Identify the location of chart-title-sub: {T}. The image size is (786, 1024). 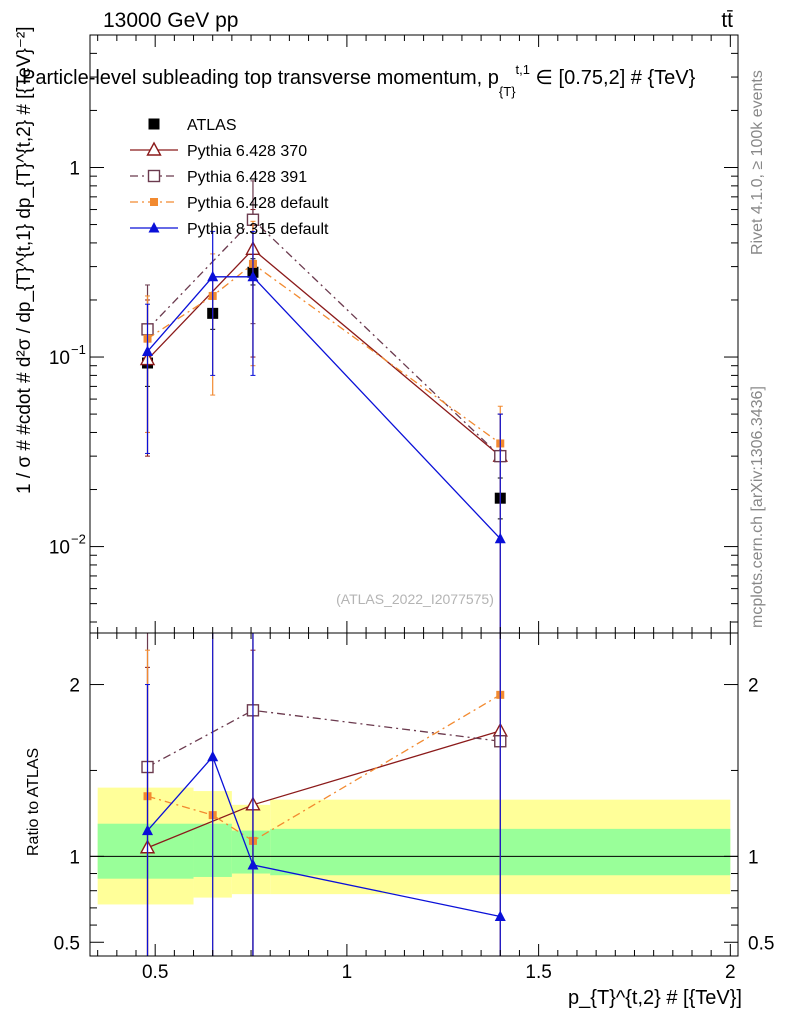
(507, 91).